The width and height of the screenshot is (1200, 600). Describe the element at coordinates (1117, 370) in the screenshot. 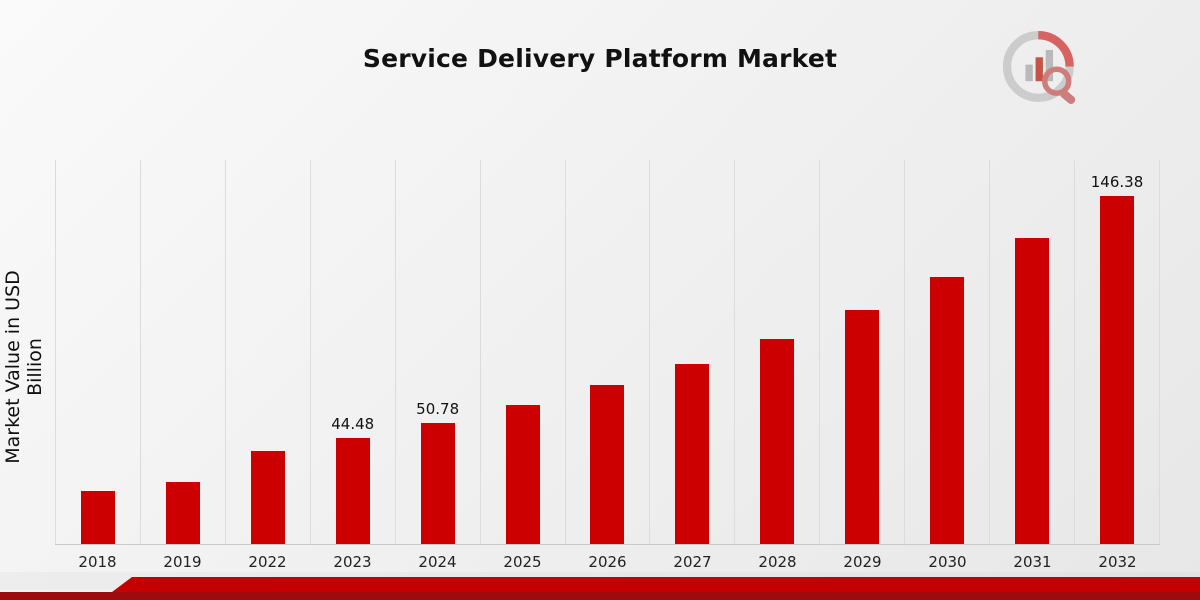

I see `bar-2032` at that location.